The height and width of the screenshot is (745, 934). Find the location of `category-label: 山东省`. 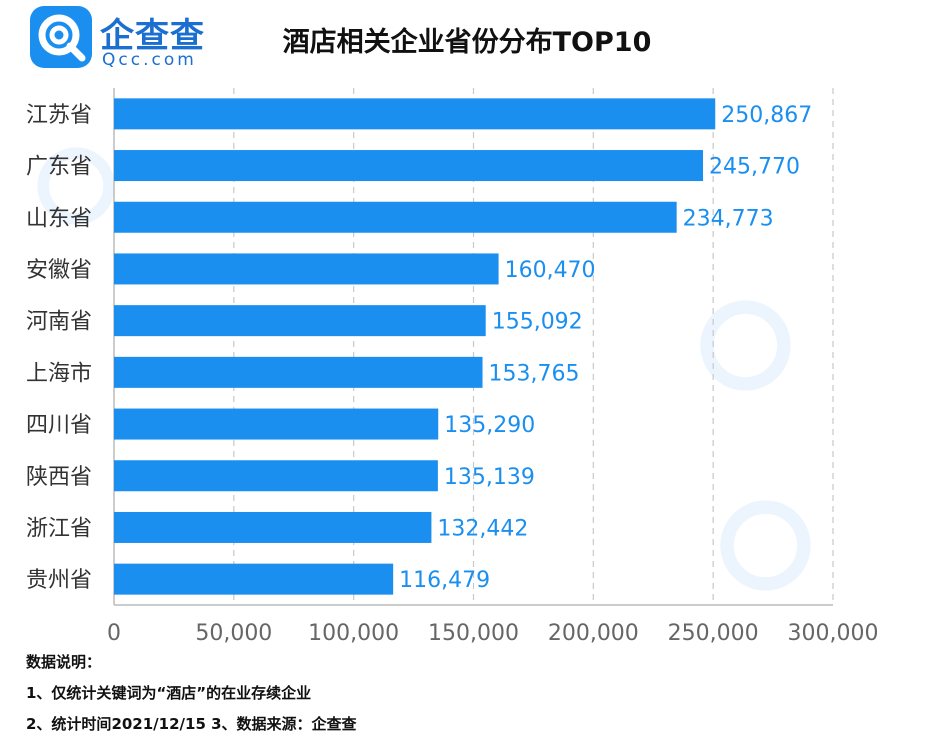

category-label: 山东省 is located at coordinates (59, 218).